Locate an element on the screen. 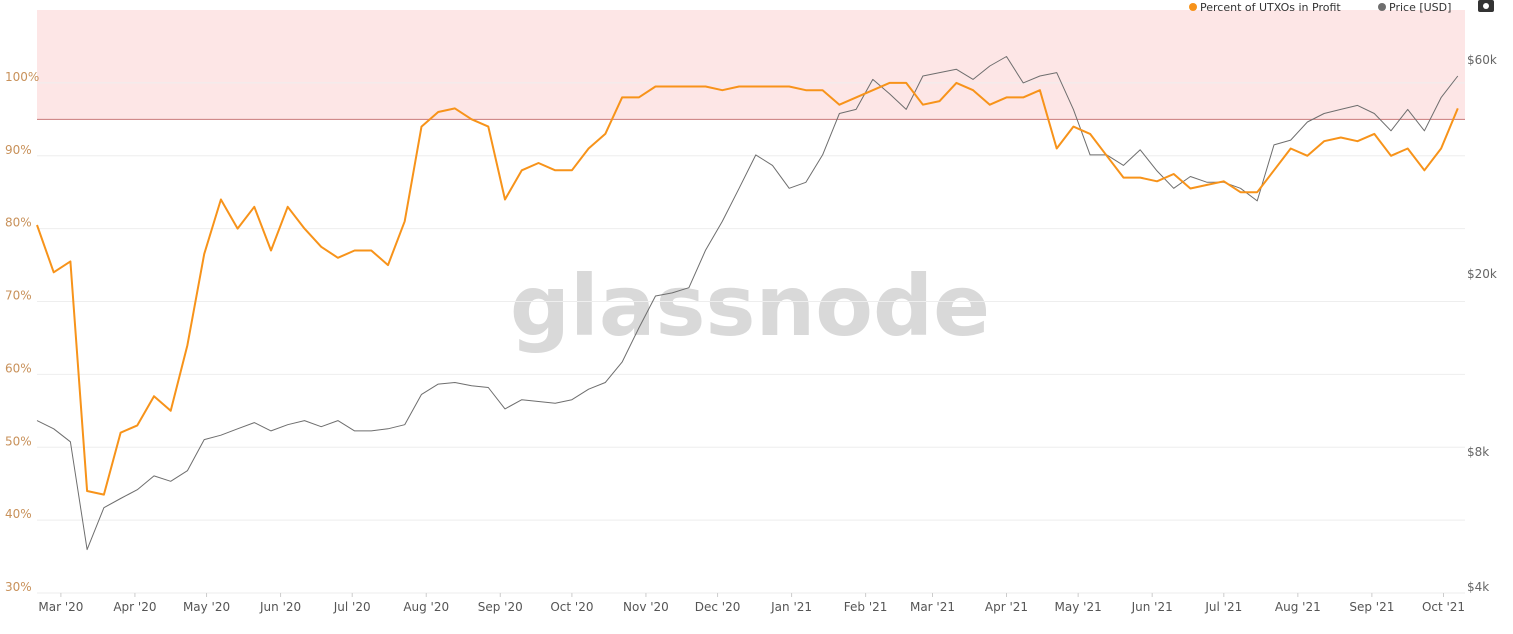 The image size is (1513, 634). y-tick-label: 40% is located at coordinates (18, 514).